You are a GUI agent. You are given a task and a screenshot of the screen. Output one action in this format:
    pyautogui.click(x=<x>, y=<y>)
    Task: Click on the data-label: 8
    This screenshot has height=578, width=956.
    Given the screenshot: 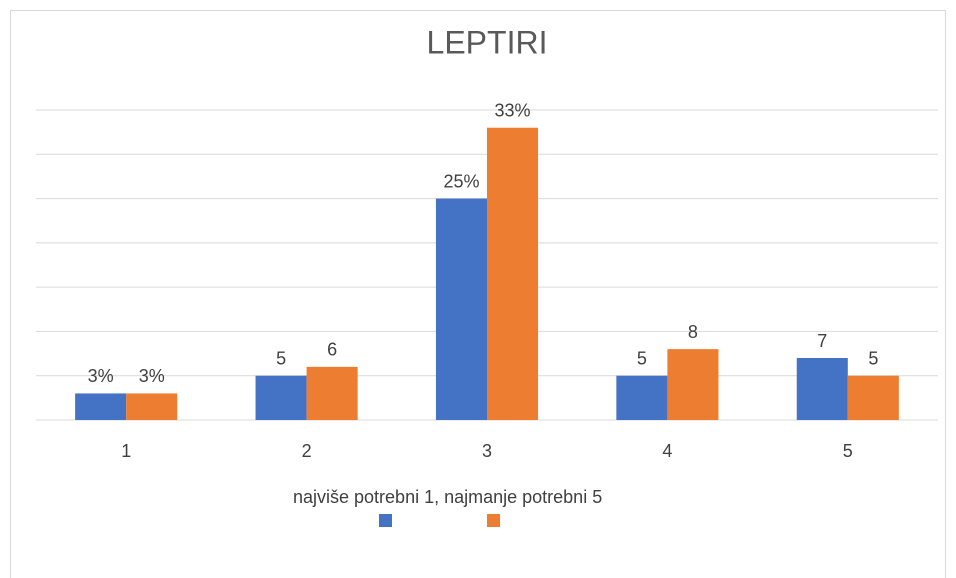 What is the action you would take?
    pyautogui.click(x=693, y=332)
    